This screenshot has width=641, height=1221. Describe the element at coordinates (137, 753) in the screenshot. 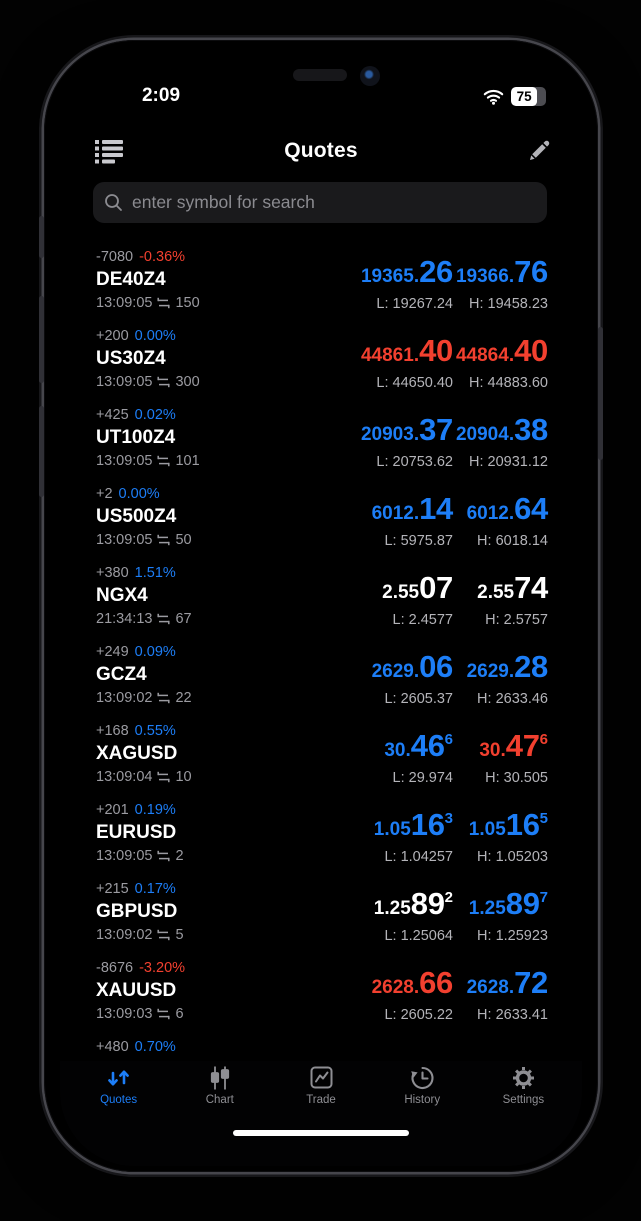

I see `symbol-name: XAGUSD` at that location.